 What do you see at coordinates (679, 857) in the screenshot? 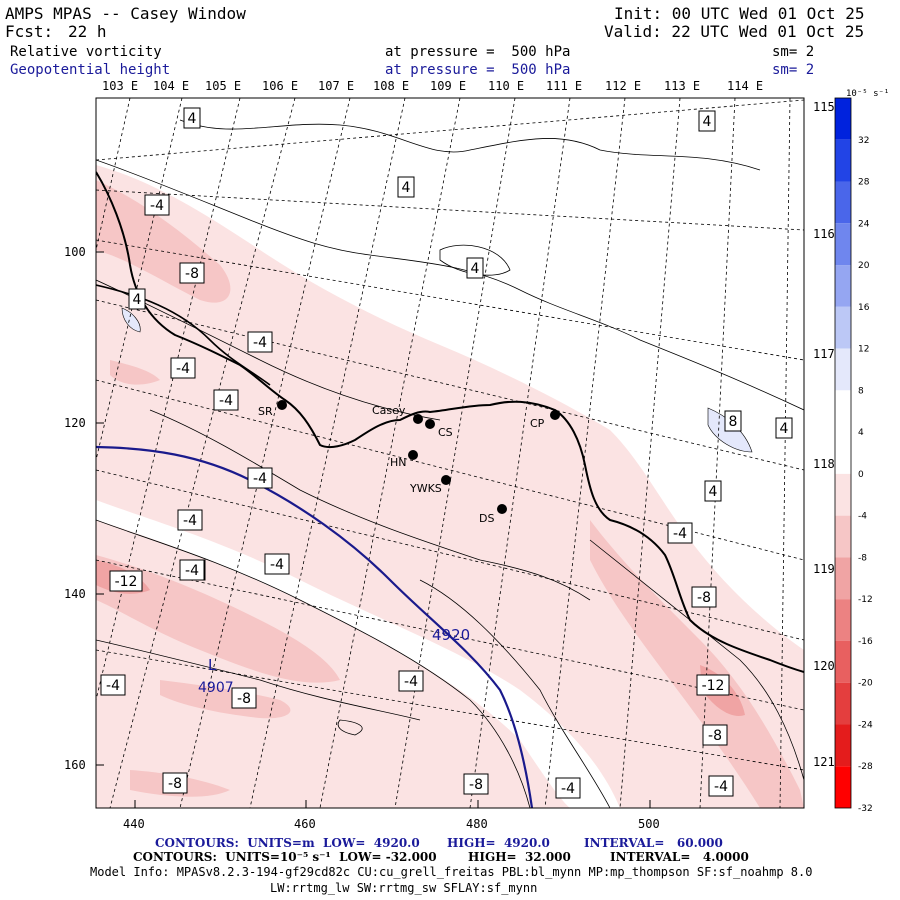
I see `footer-vort-interval: INTERVAL= 4.0000` at bounding box center [679, 857].